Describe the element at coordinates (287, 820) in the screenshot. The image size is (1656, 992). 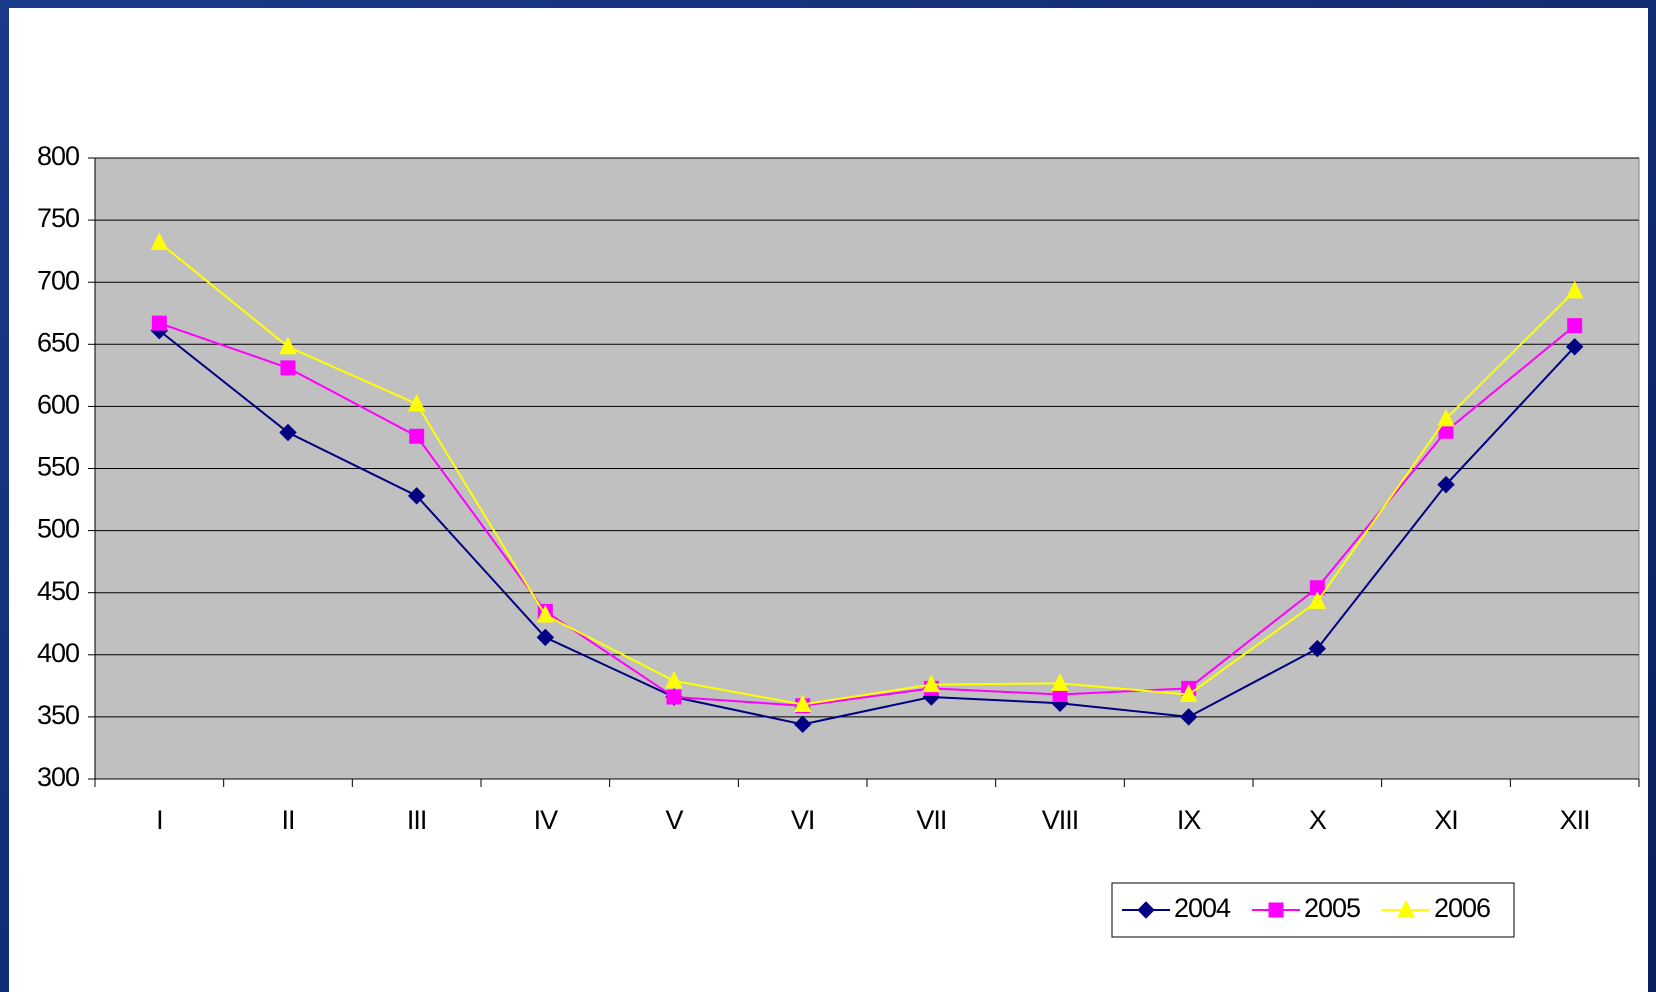
I see `x-tick-label: II` at that location.